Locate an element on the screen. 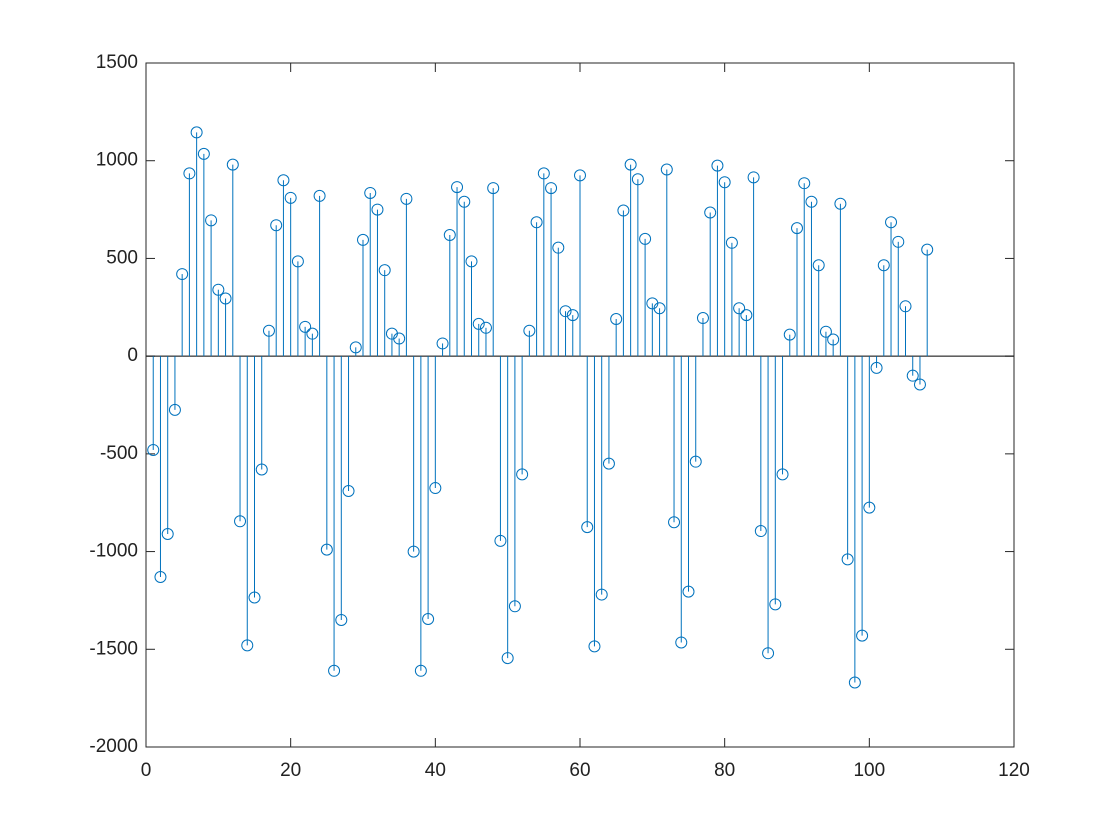 This screenshot has width=1120, height=840. y-tick-label: 1500 is located at coordinates (117, 62).